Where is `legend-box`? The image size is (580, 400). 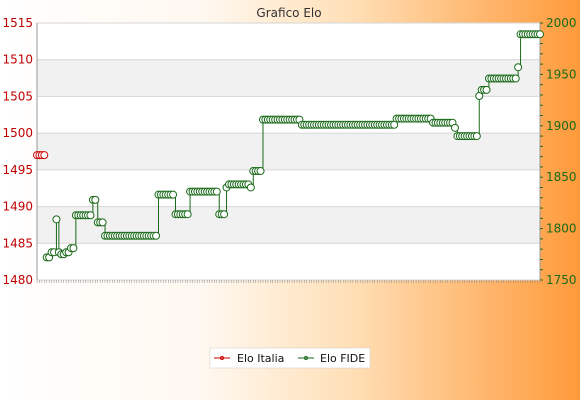 legend-box is located at coordinates (290, 358).